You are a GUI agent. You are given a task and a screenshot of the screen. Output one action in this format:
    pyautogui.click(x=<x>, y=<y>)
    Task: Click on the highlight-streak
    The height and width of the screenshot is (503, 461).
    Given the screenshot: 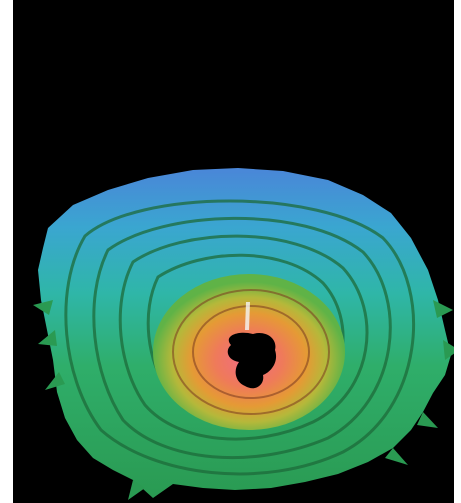 What is the action you would take?
    pyautogui.click(x=247, y=316)
    